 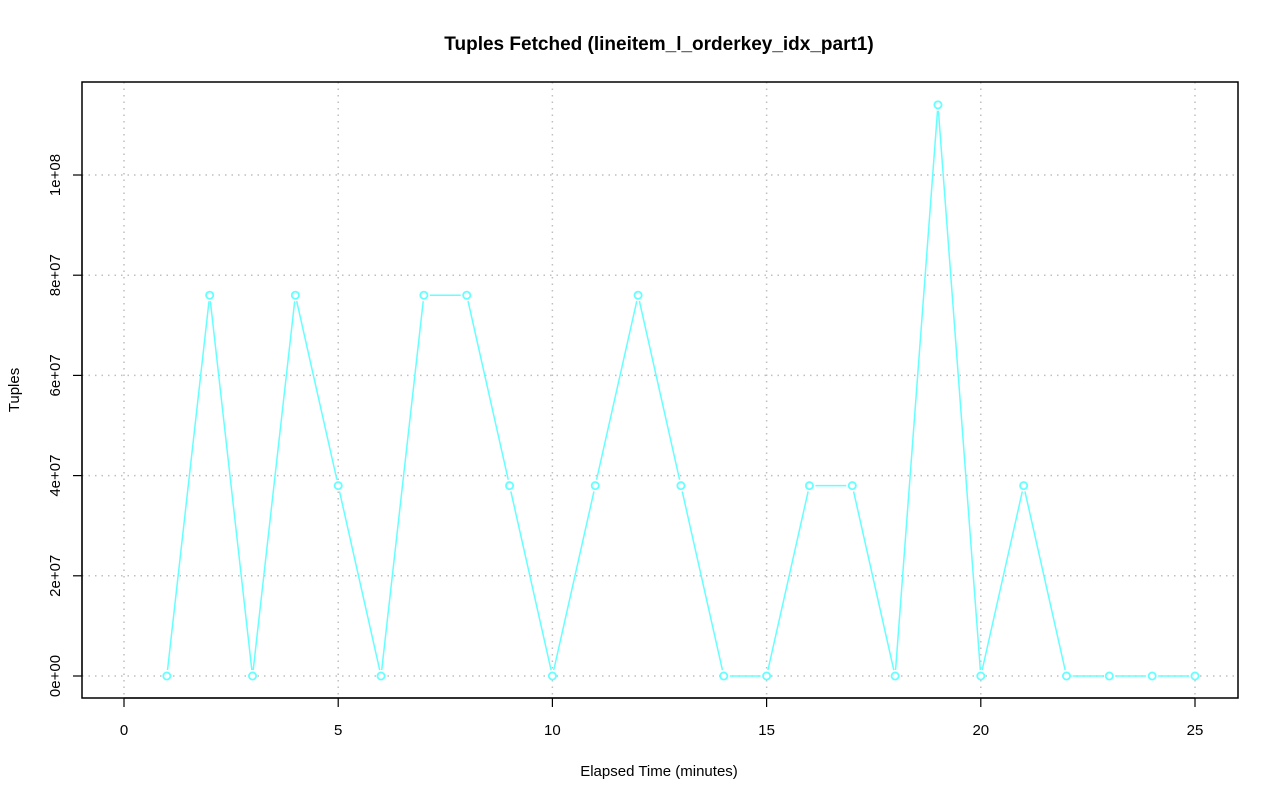 What do you see at coordinates (766, 730) in the screenshot?
I see `x-tick-label: 15` at bounding box center [766, 730].